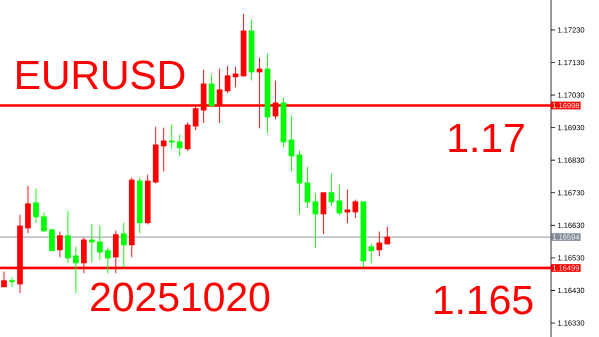 This screenshot has width=599, height=337. Describe the element at coordinates (483, 300) in the screenshot. I see `annotation: 1.165` at that location.